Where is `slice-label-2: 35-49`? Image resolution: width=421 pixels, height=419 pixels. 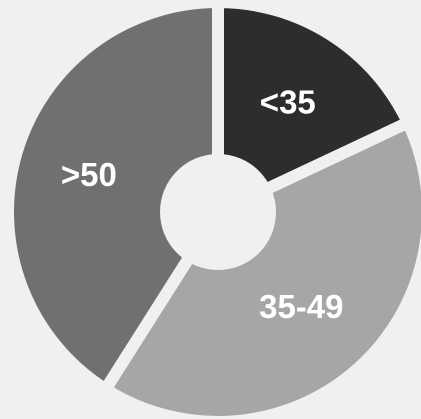
slice-label-2: 35-49 is located at coordinates (301, 306).